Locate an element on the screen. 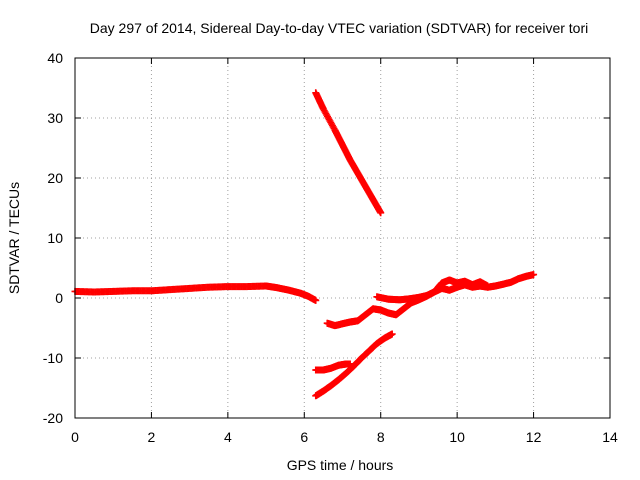 Image resolution: width=640 pixels, height=480 pixels. y-tick-label: -10 is located at coordinates (53, 358).